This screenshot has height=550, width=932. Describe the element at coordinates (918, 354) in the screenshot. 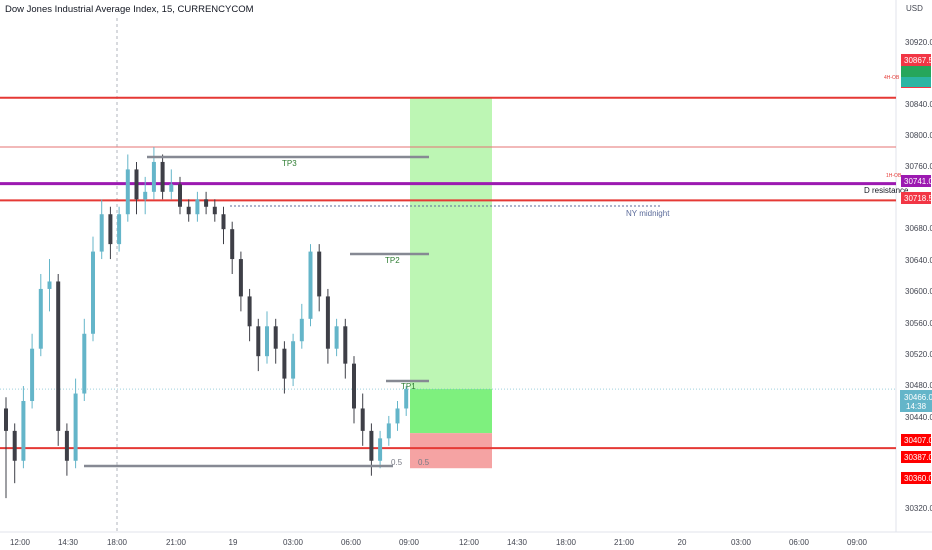

I see `y-tick-9: 30520.0` at that location.